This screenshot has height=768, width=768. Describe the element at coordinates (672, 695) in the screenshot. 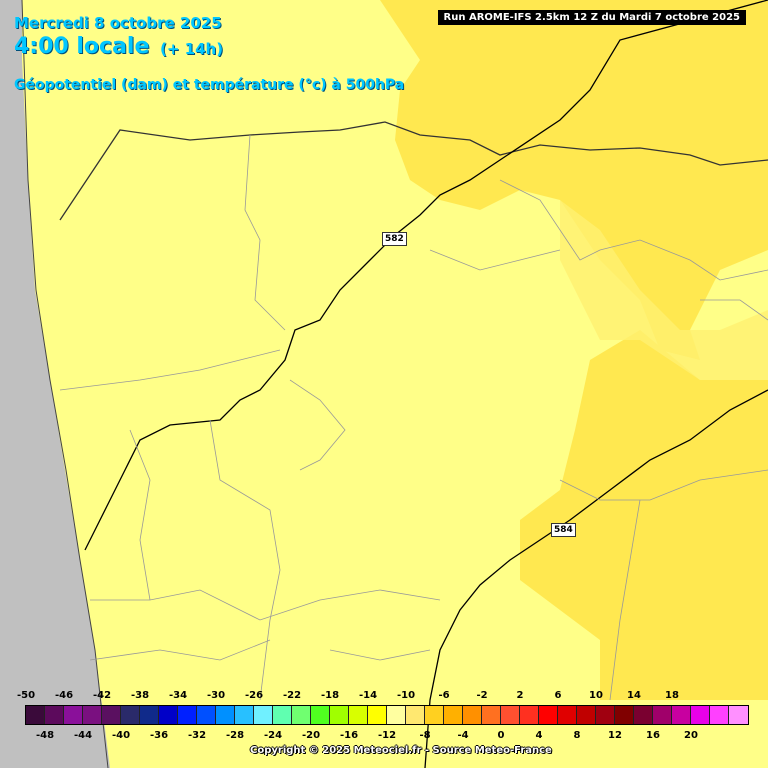

I see `legend-tick-label: 18` at that location.